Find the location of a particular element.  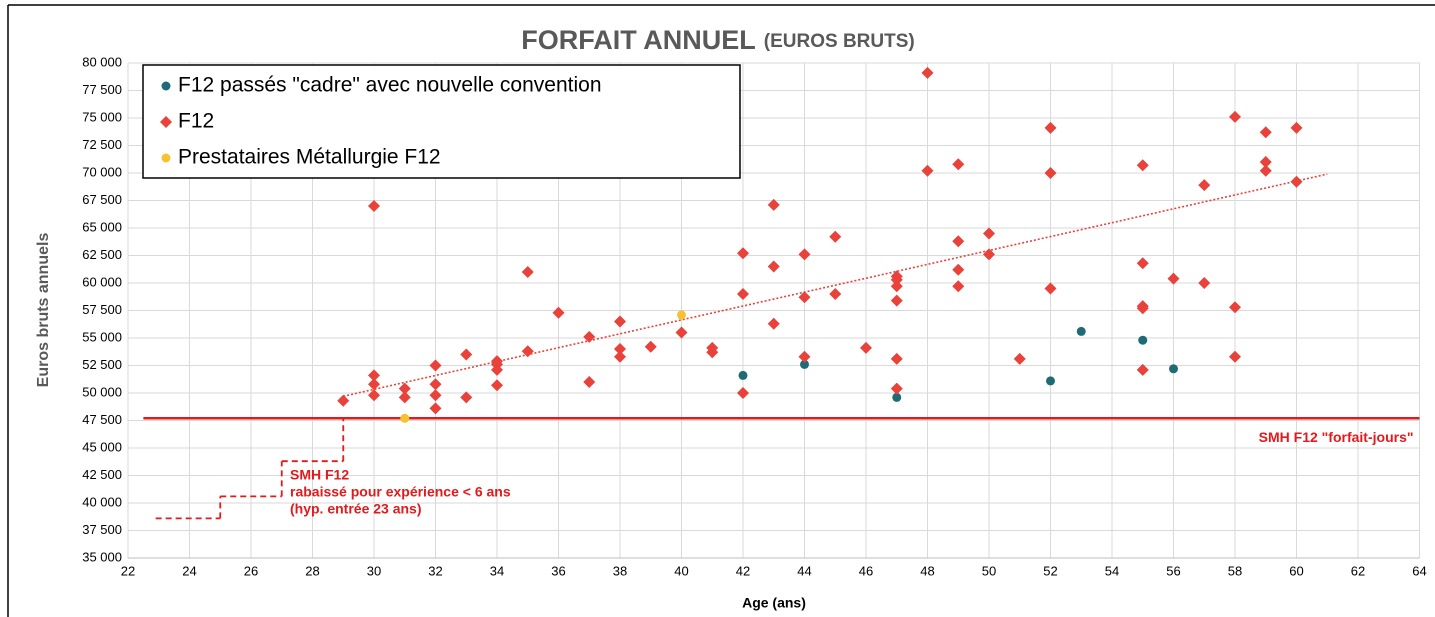

legend-box is located at coordinates (441, 121).